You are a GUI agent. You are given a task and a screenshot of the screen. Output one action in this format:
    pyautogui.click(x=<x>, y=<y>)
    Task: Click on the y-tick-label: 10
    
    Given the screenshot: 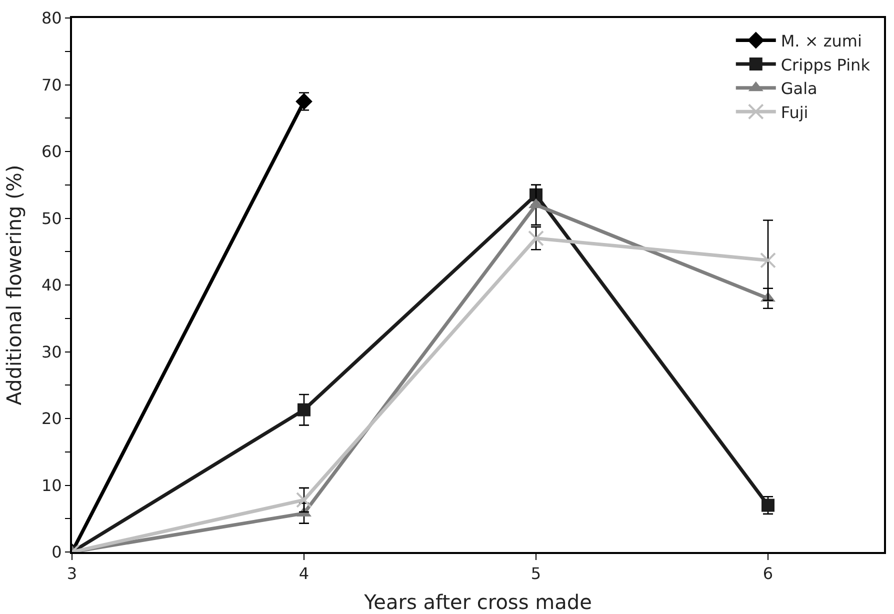 What is the action you would take?
    pyautogui.click(x=51, y=485)
    